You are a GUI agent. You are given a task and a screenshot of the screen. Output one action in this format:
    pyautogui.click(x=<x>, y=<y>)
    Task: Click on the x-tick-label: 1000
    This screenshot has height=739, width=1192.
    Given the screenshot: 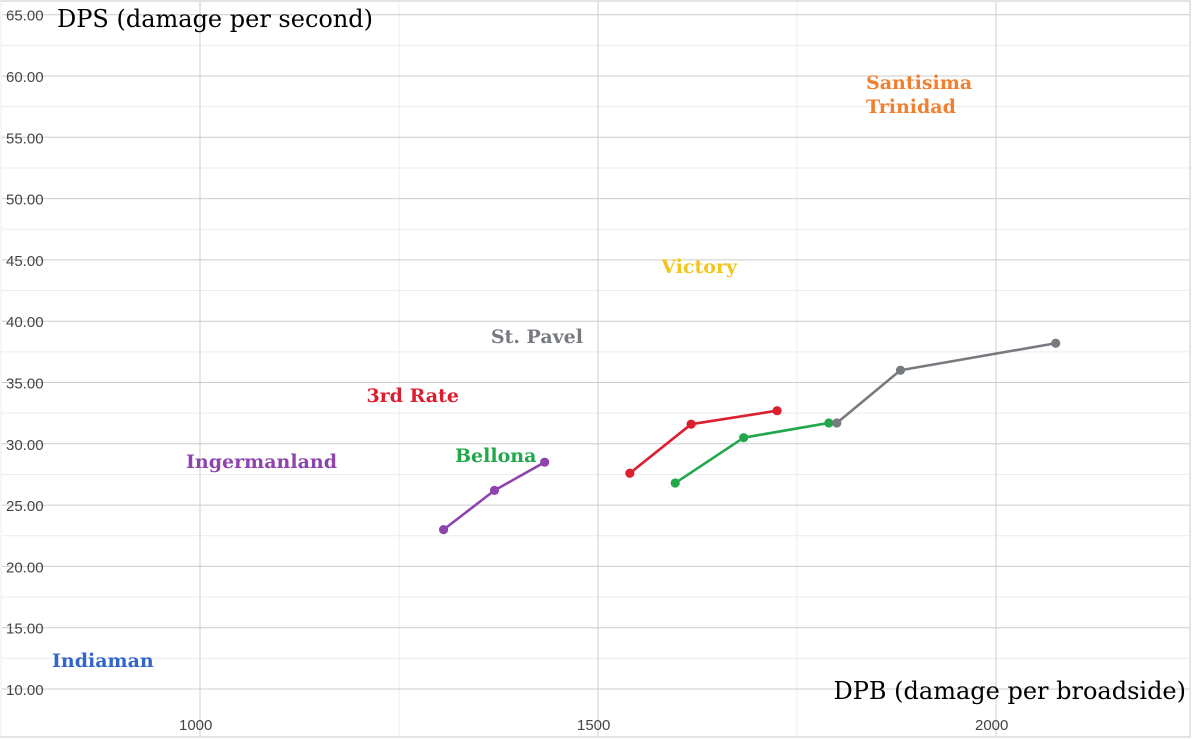 What is the action you would take?
    pyautogui.click(x=195, y=725)
    